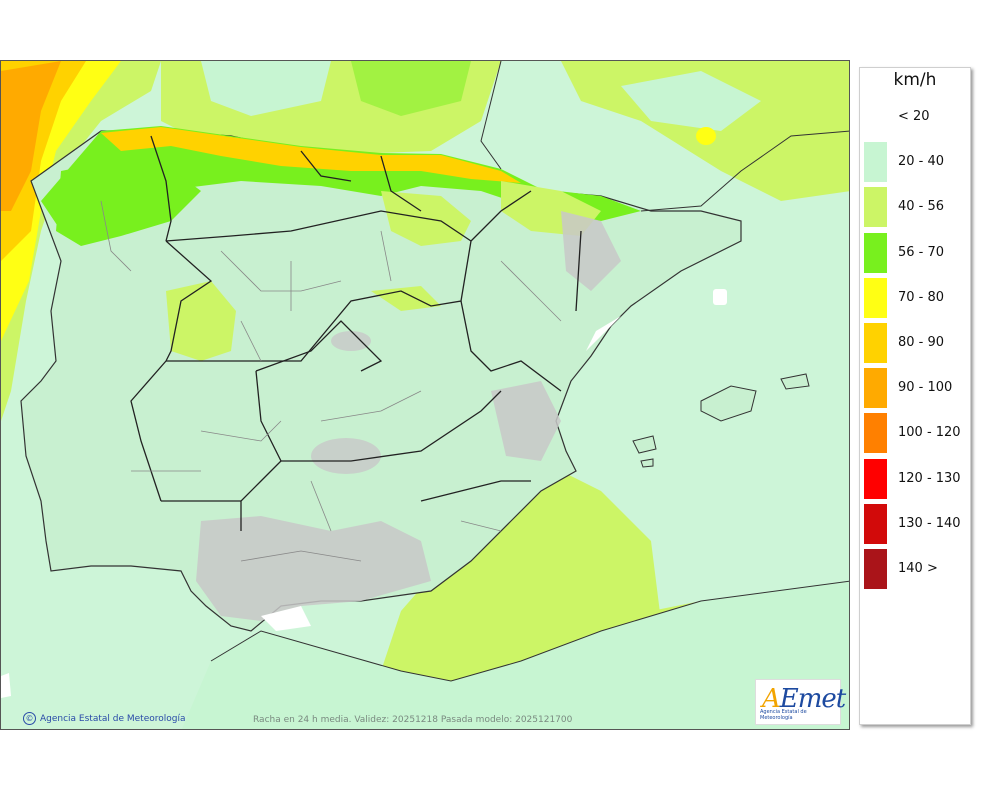  Describe the element at coordinates (491, 115) in the screenshot. I see `france-atlantic-coastline` at that location.